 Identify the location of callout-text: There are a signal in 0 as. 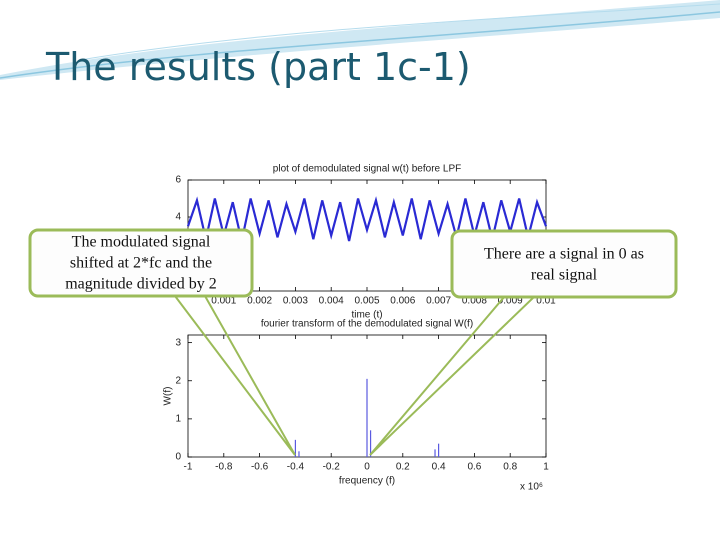
(564, 254).